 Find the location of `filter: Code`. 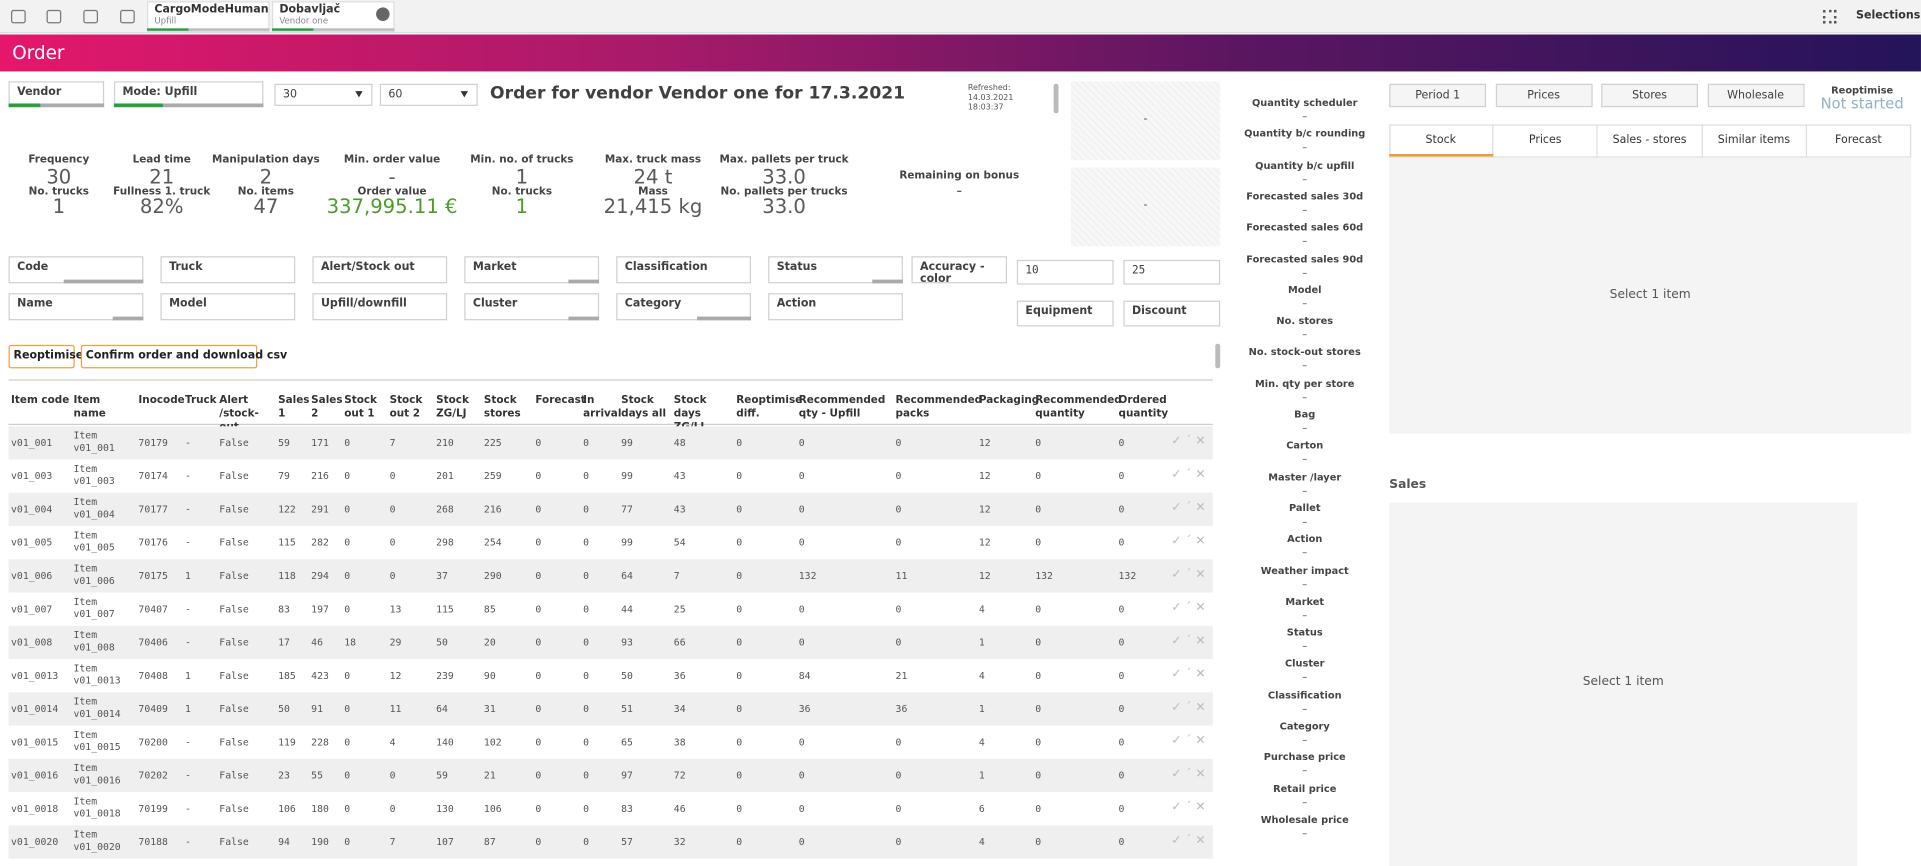

filter: Code is located at coordinates (76, 270).